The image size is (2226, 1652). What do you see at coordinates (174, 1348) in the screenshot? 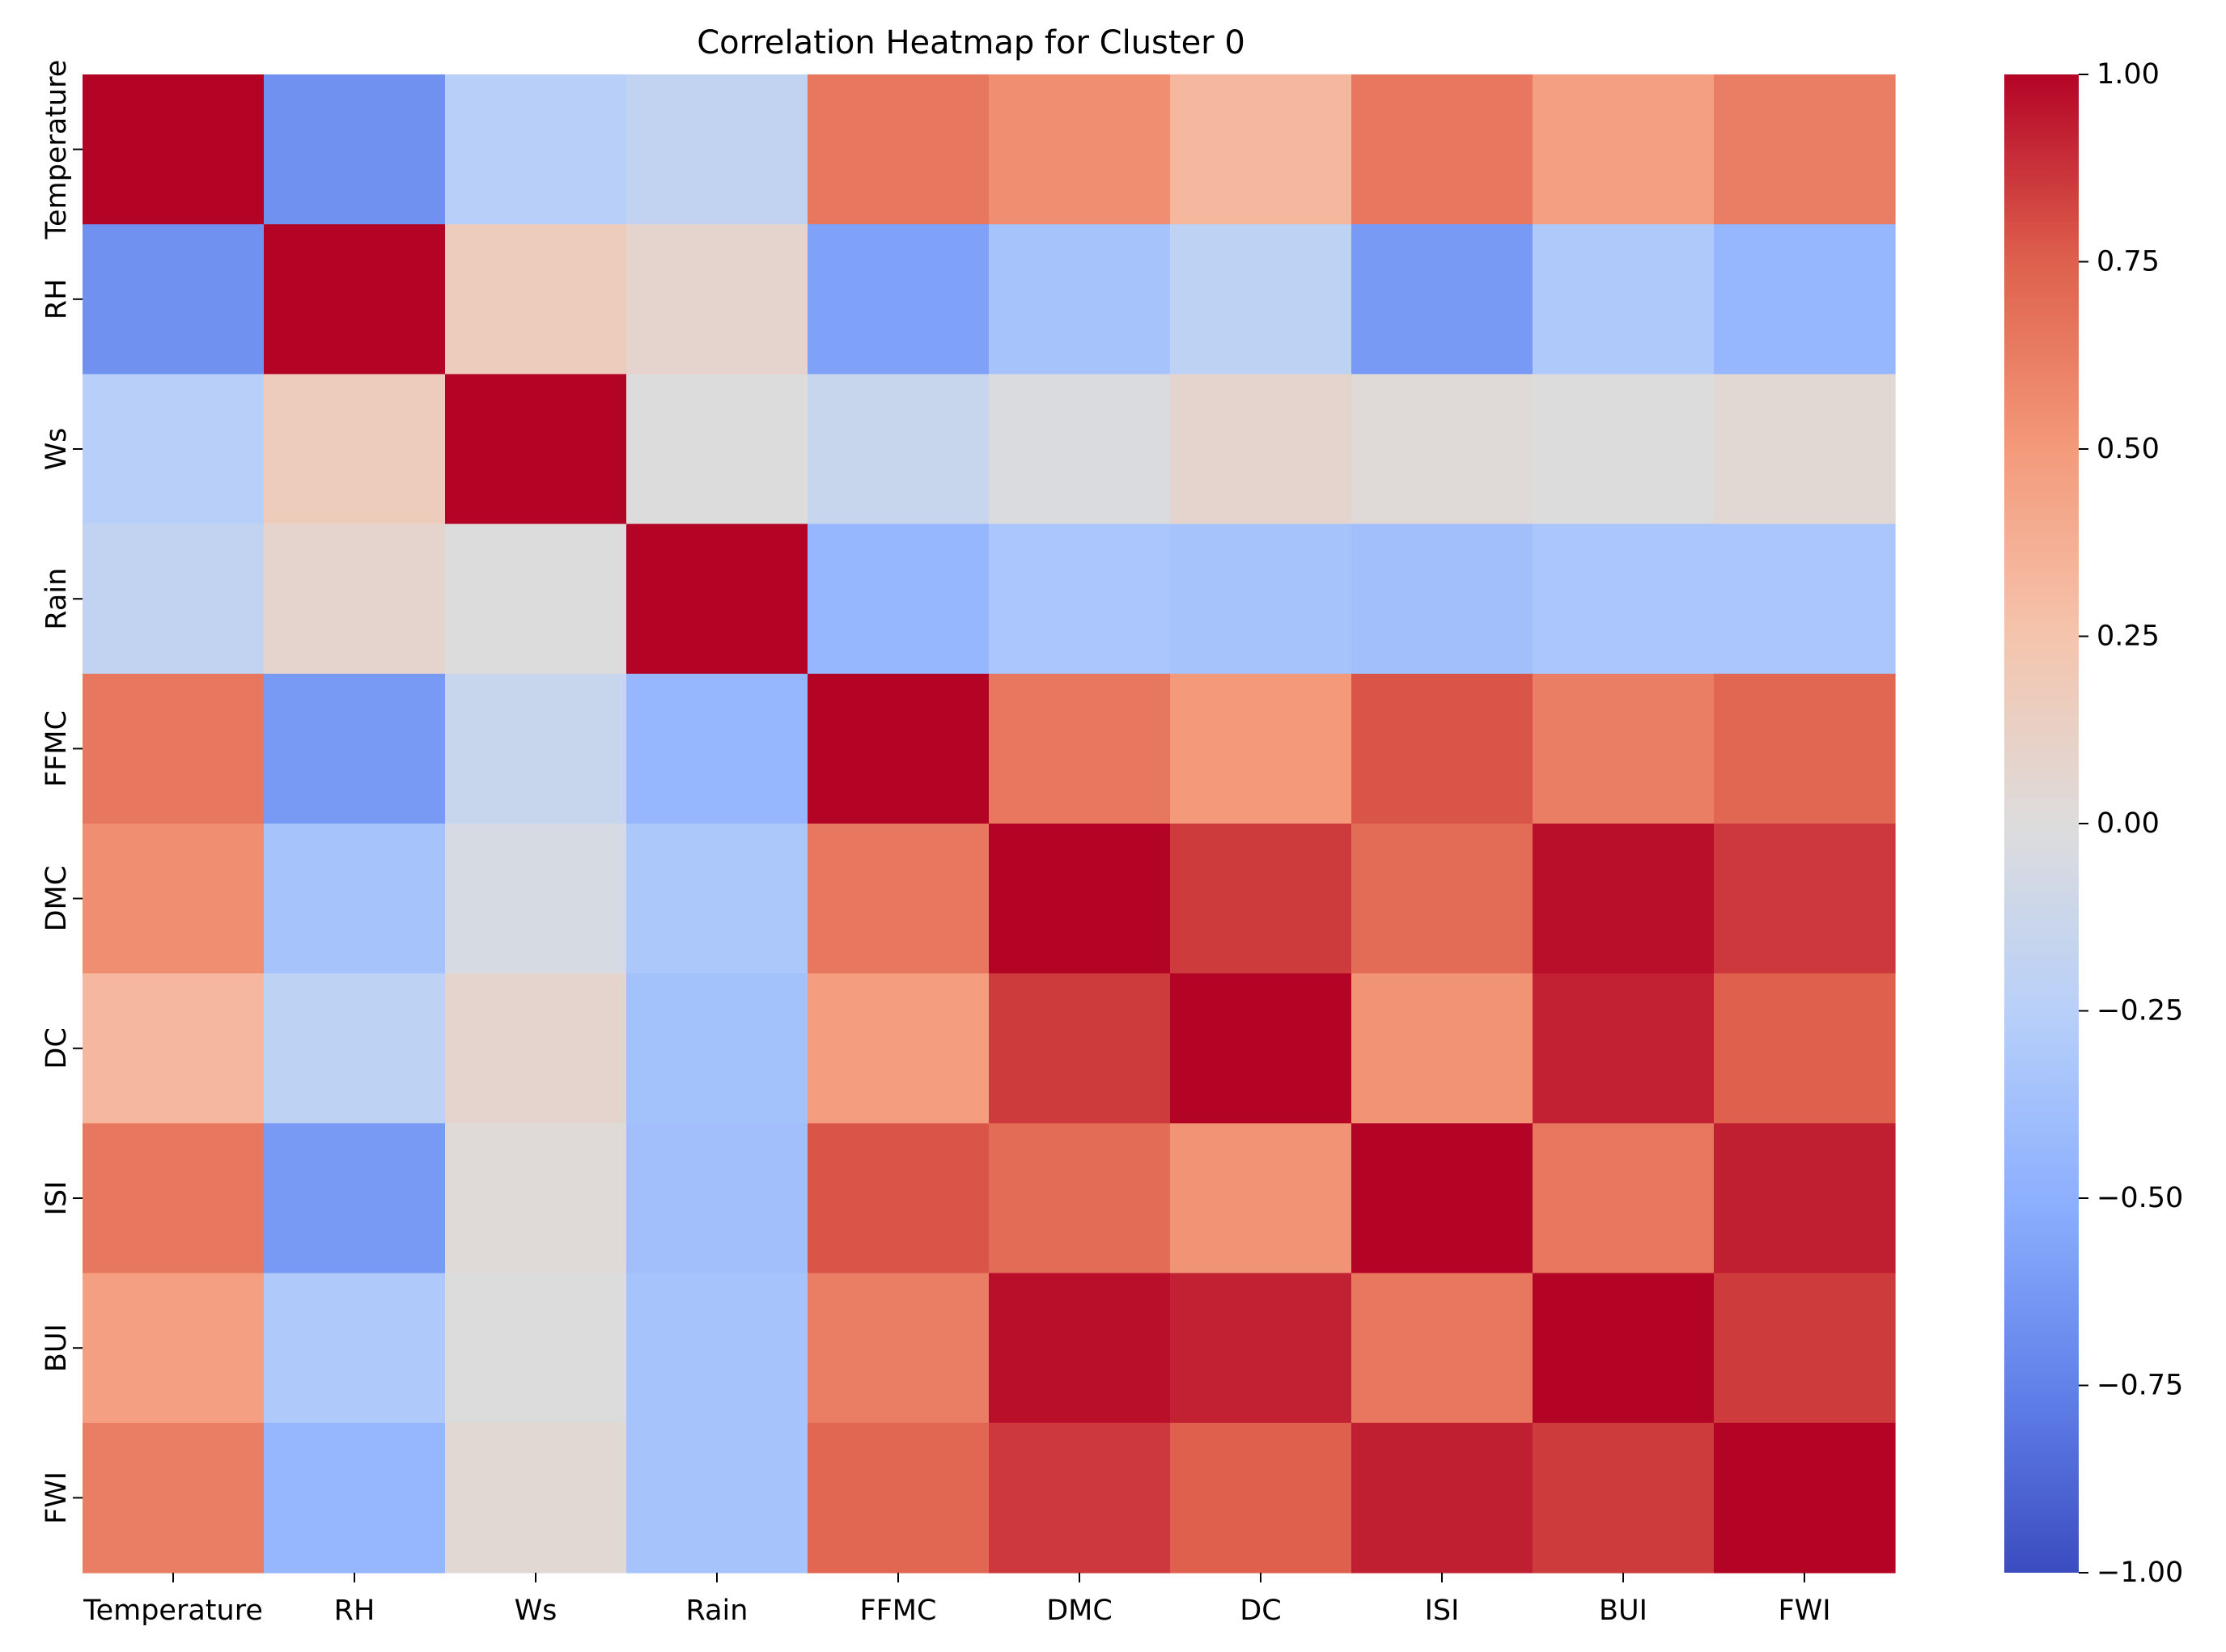
I see `heatmap-cell-bui-temperature` at bounding box center [174, 1348].